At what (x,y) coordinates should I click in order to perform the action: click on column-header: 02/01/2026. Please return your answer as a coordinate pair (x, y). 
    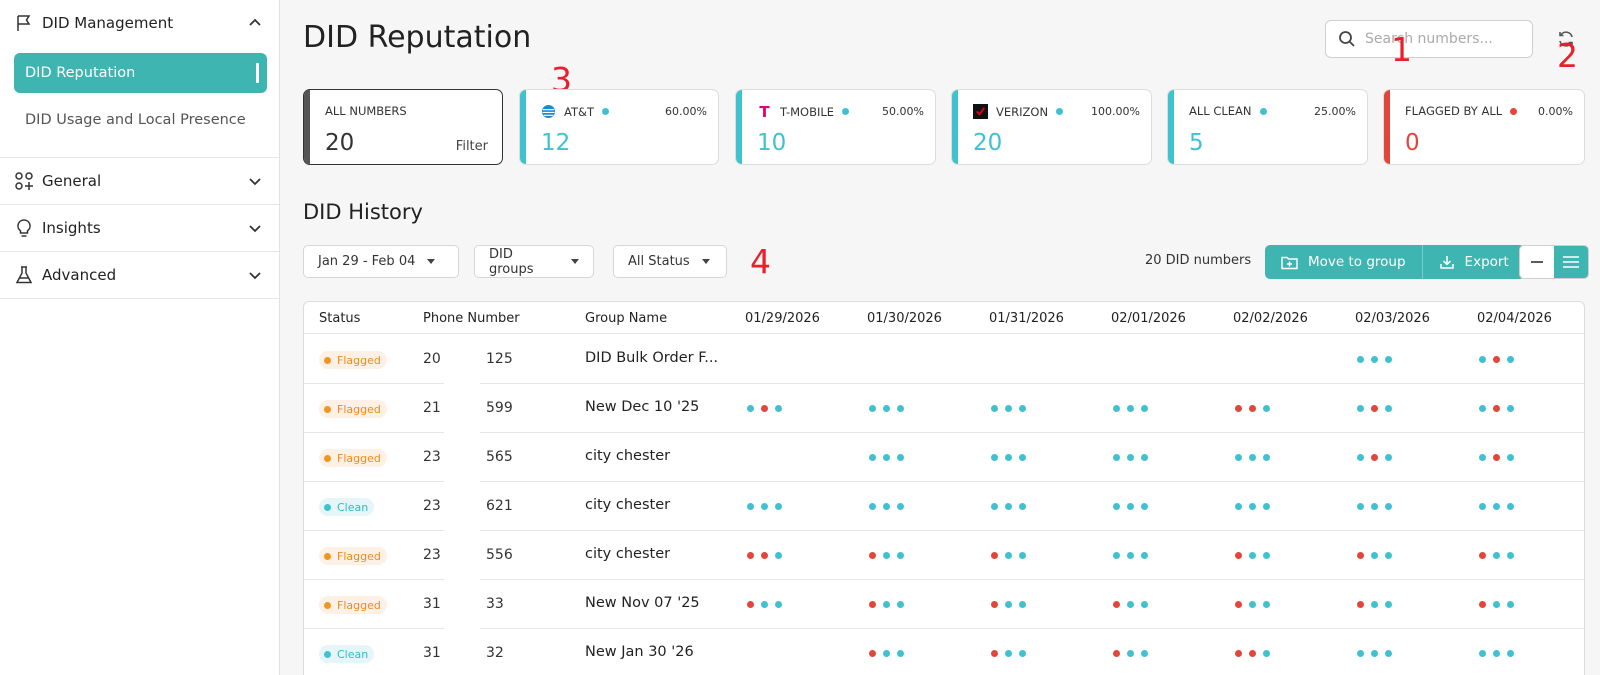
    Looking at the image, I should click on (1148, 318).